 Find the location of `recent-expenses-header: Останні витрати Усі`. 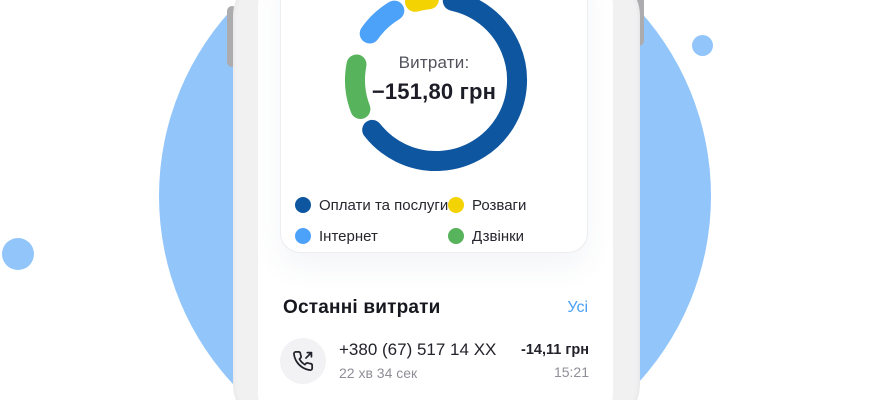

recent-expenses-header: Останні витрати Усі is located at coordinates (435, 308).